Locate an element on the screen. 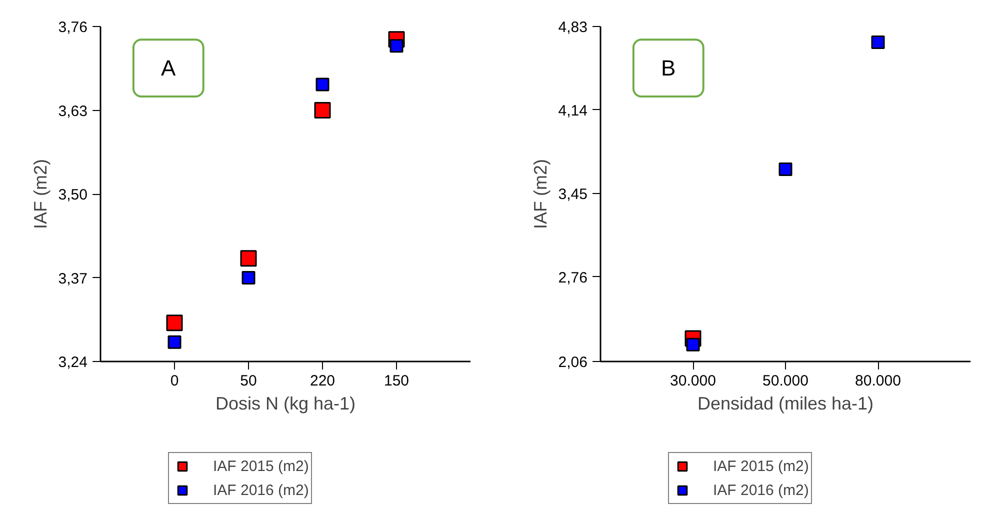 Image resolution: width=1000 pixels, height=527 pixels. x-axis-title: Dosis N (kg ha-1) is located at coordinates (285, 404).